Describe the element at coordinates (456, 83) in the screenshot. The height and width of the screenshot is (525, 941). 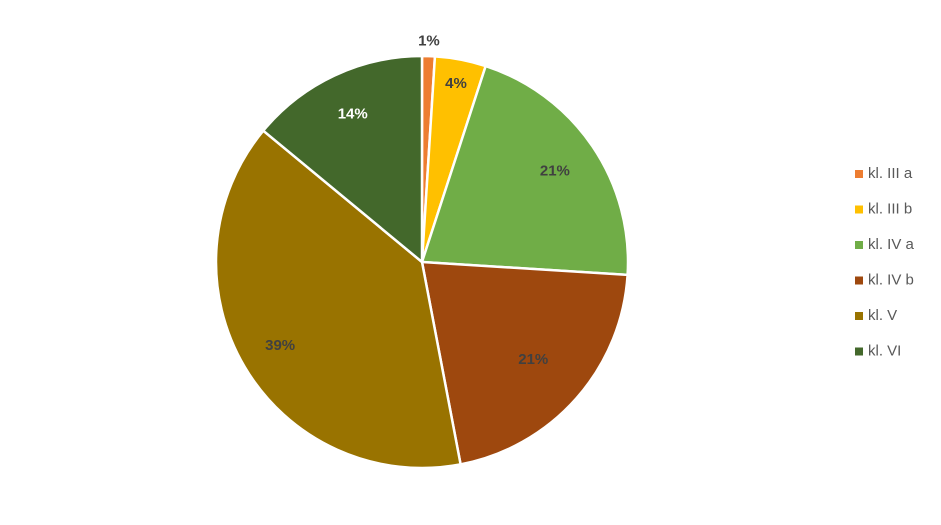
I see `data-label: 4%` at that location.